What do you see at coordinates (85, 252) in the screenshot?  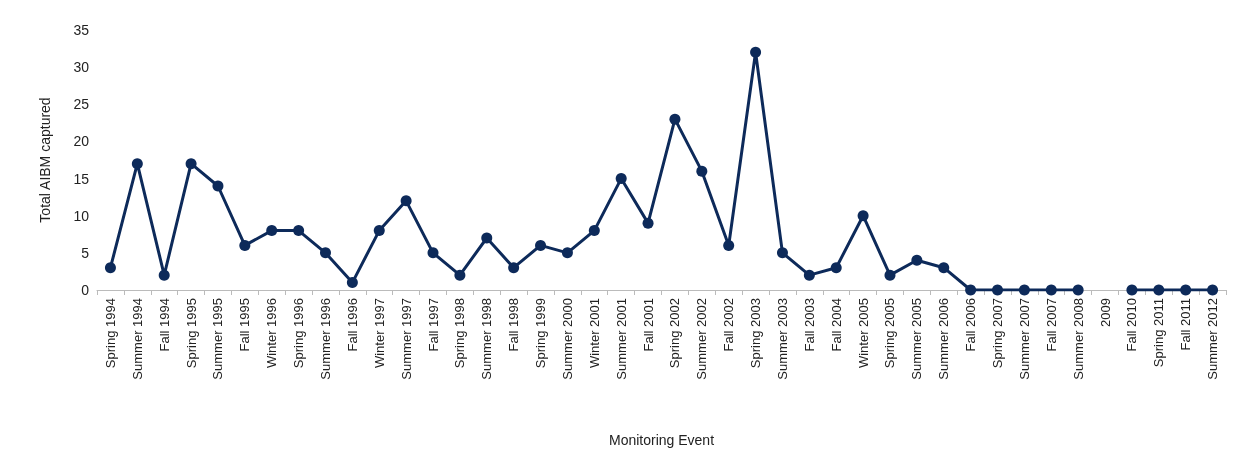 I see `y-tick-label: 5` at bounding box center [85, 252].